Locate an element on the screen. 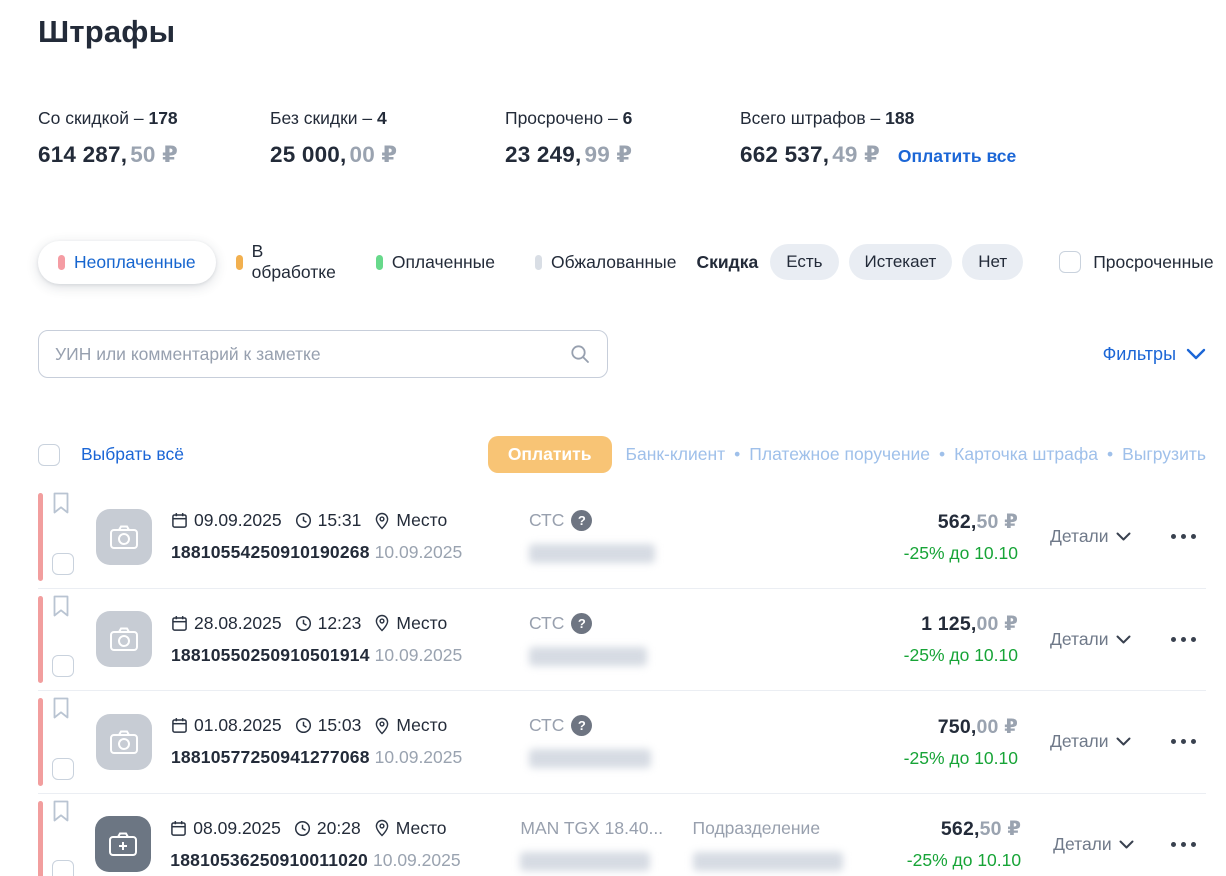 The image size is (1226, 876). overdue-checkbox-label: Просроченные is located at coordinates (1153, 261).